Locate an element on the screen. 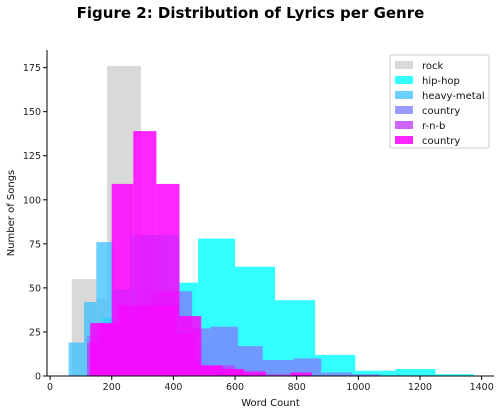 Image resolution: width=501 pixels, height=414 pixels. y-tick-label: 125 is located at coordinates (32, 156).